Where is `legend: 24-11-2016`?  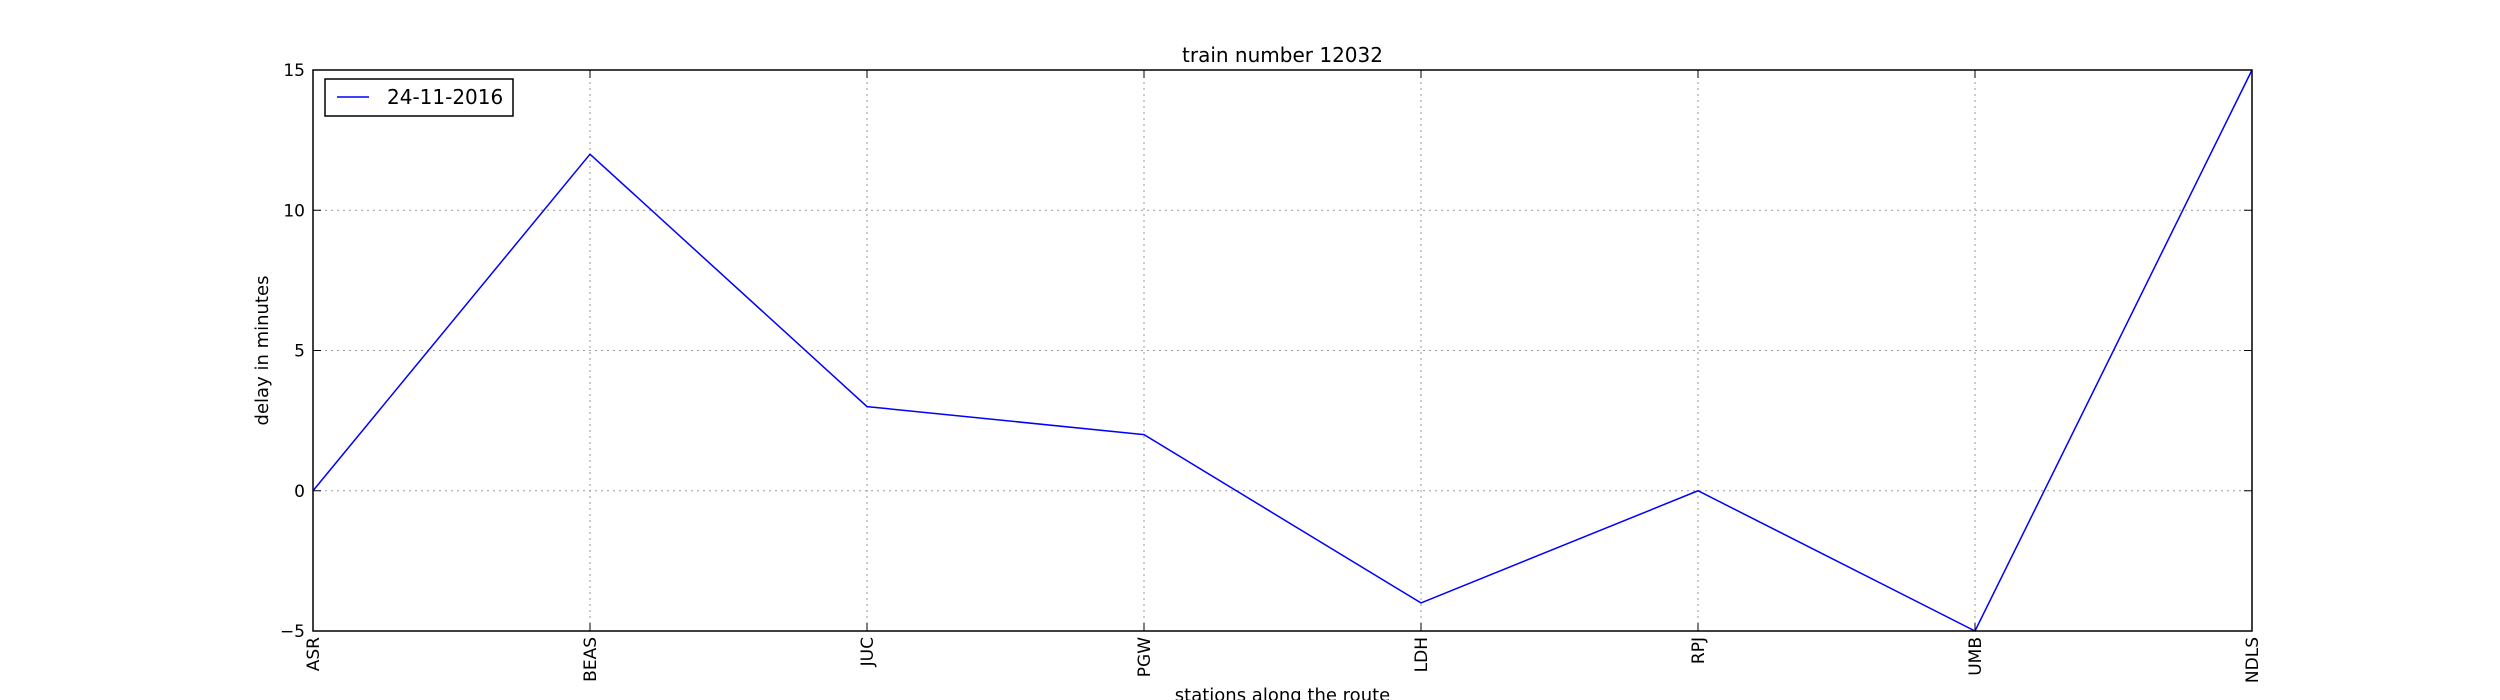
legend: 24-11-2016 is located at coordinates (419, 97).